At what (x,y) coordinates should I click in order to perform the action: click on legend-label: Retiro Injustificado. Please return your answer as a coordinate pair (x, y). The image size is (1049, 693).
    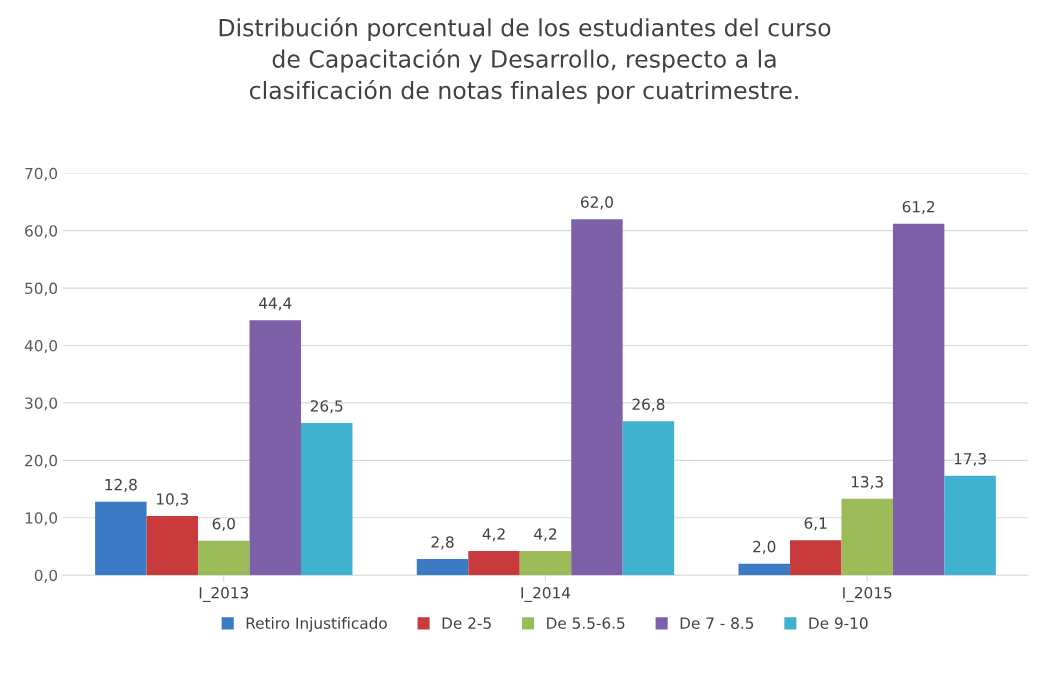
    Looking at the image, I should click on (316, 624).